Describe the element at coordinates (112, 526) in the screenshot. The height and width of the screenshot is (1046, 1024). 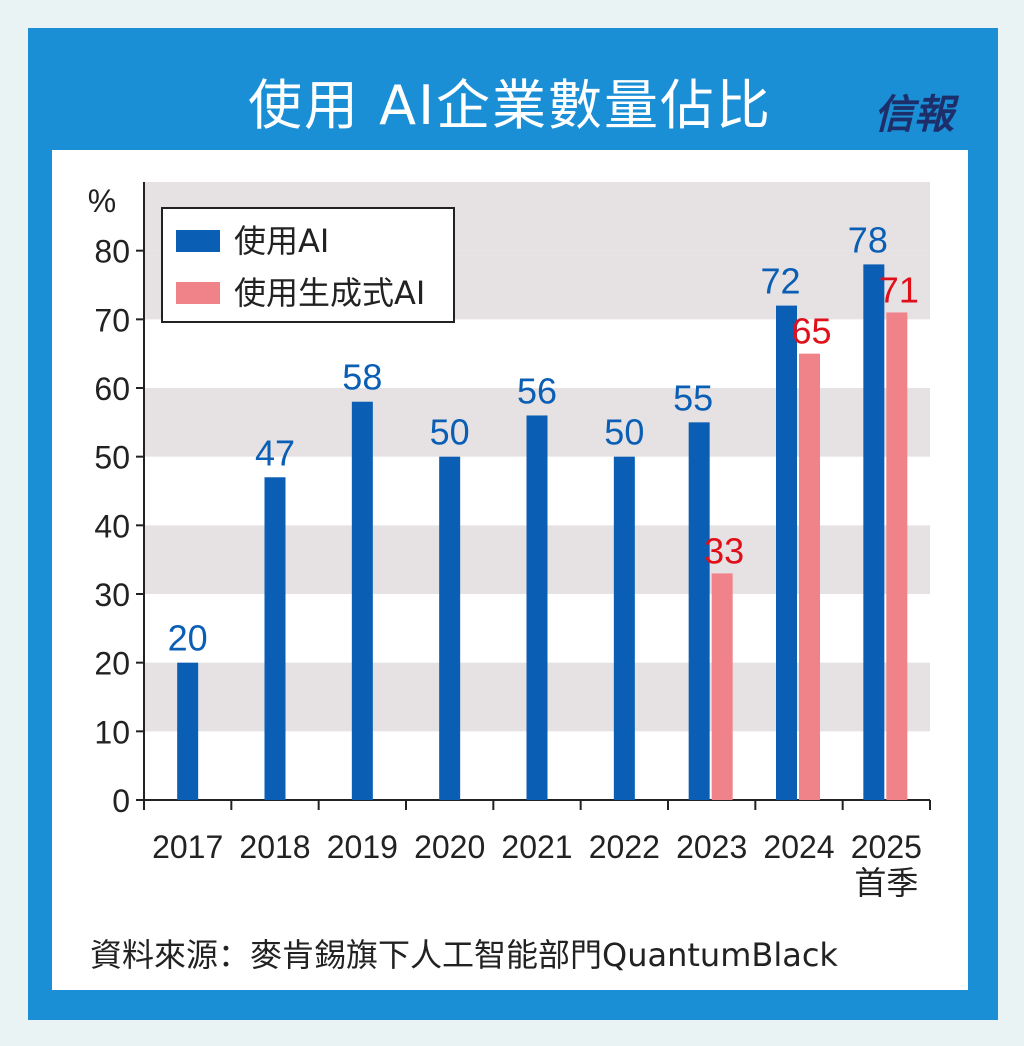
I see `y-tick-label: 40` at that location.